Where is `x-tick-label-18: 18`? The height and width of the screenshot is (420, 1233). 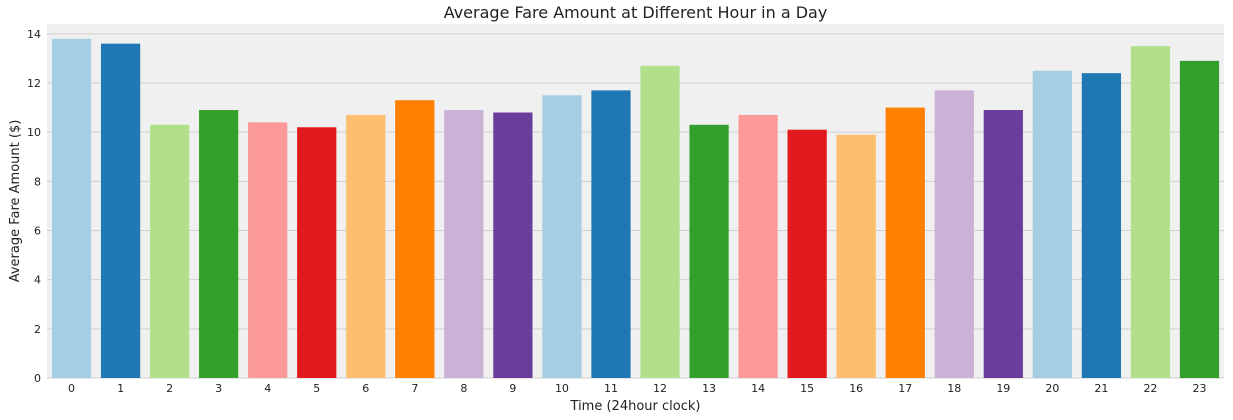
x-tick-label-18: 18 is located at coordinates (954, 388).